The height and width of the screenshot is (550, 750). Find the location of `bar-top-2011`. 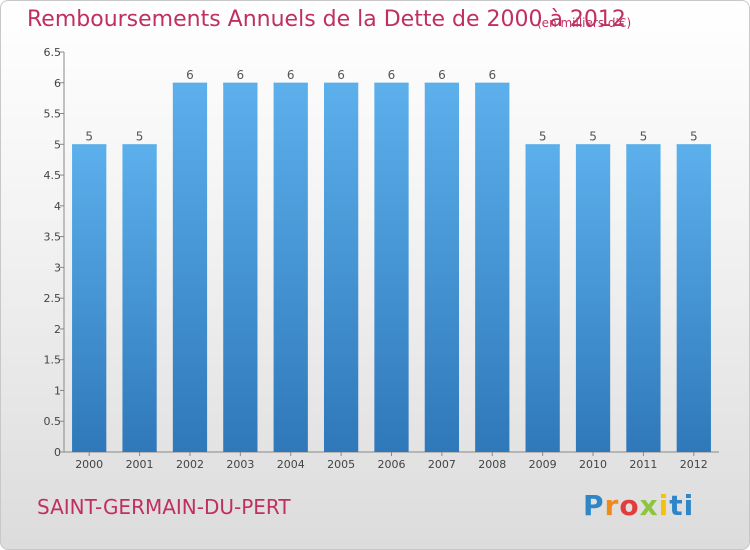

bar-top-2011 is located at coordinates (643, 145).